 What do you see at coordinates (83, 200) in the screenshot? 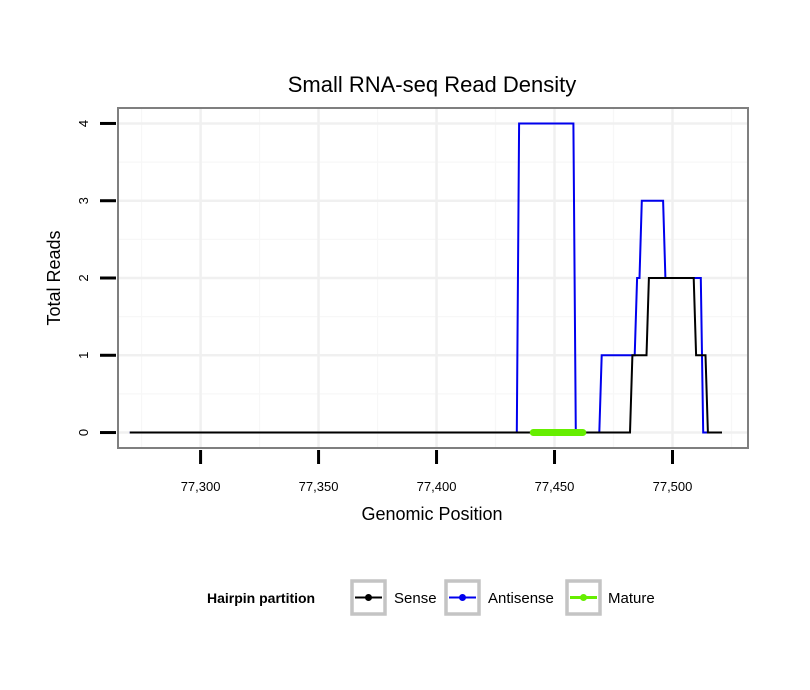
I see `y-tick-label: 3` at bounding box center [83, 200].